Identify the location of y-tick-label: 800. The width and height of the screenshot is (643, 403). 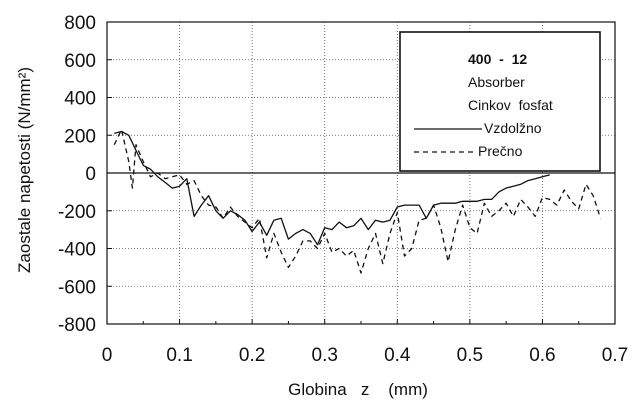
(80, 23).